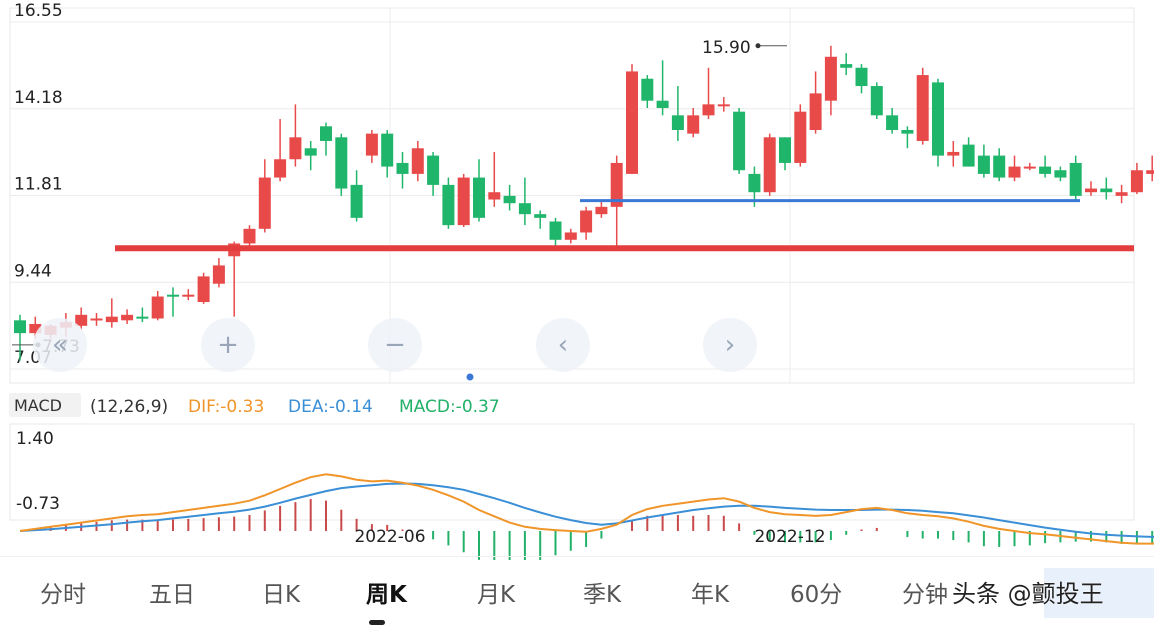  What do you see at coordinates (172, 595) in the screenshot?
I see `tab-five-day: 五日` at bounding box center [172, 595].